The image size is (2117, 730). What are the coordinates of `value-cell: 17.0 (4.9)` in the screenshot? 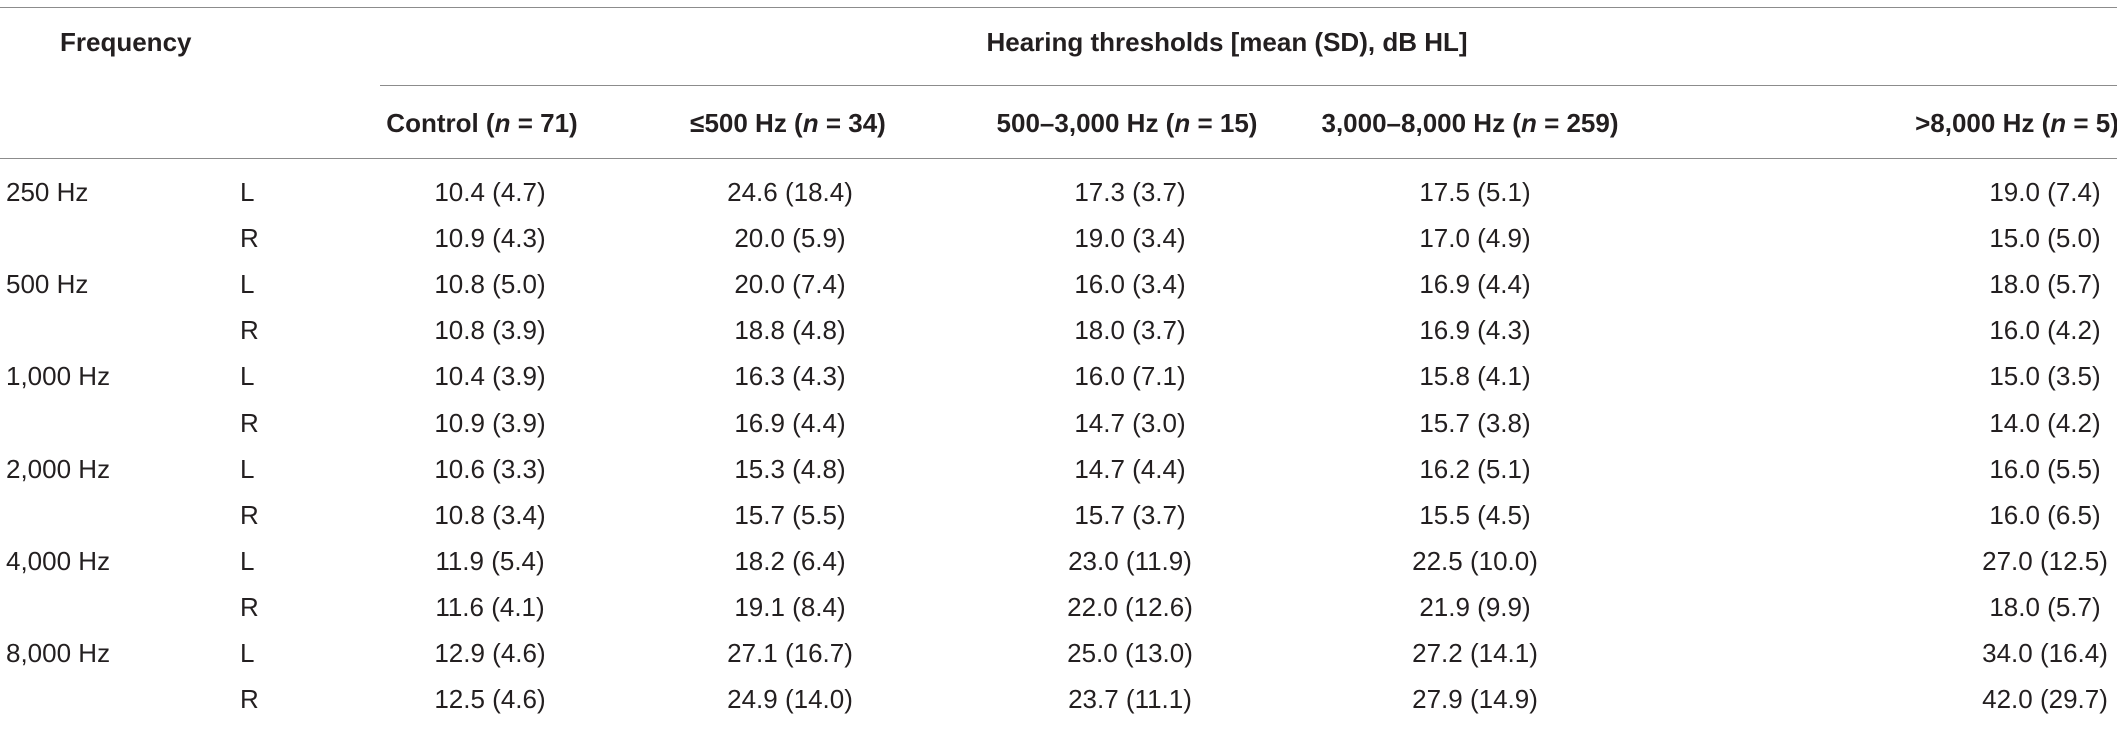 It's located at (1475, 238).